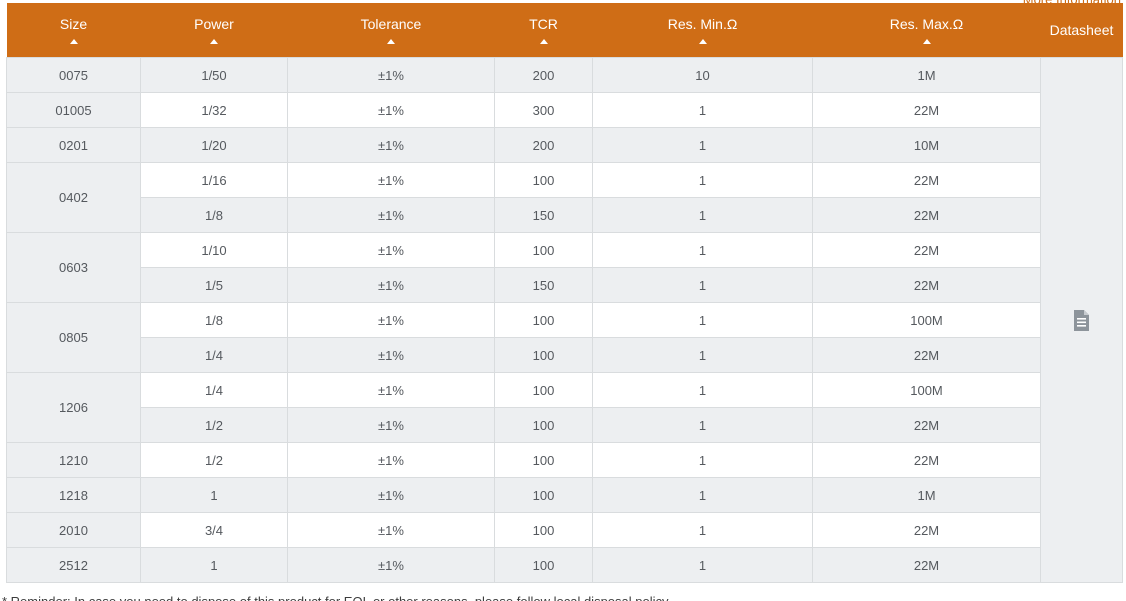 The image size is (1126, 601). I want to click on column-label-power: Power, so click(214, 24).